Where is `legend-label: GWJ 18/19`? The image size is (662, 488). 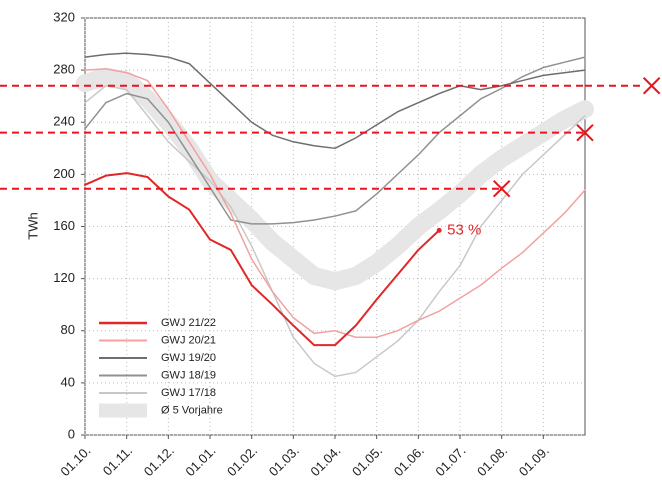 legend-label: GWJ 18/19 is located at coordinates (188, 375).